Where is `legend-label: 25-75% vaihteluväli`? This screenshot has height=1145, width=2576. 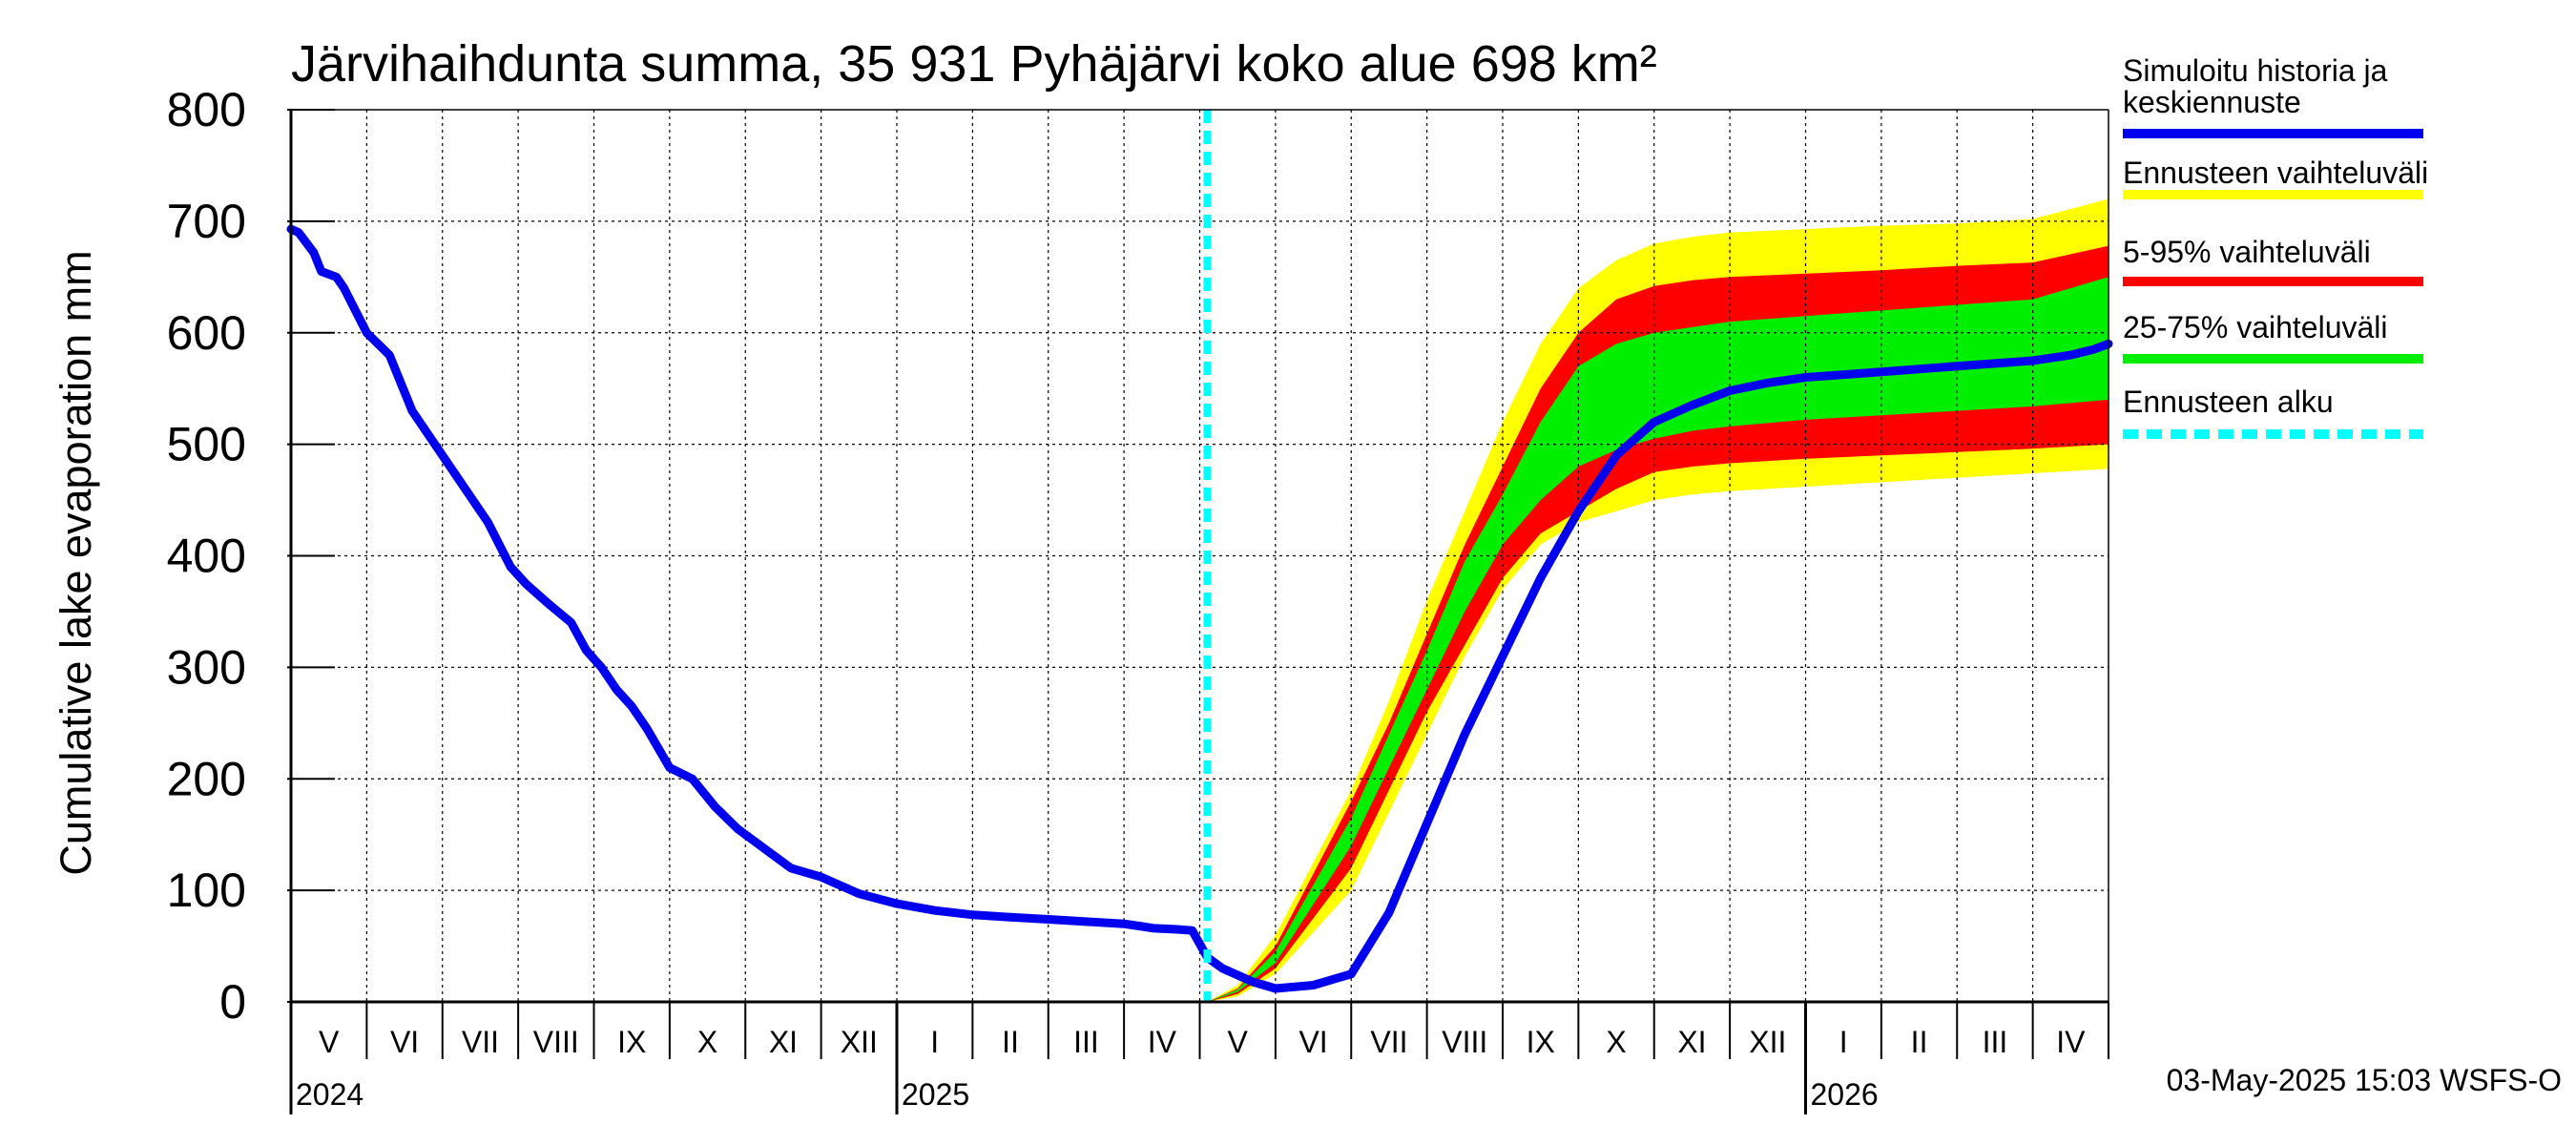 legend-label: 25-75% vaihteluväli is located at coordinates (2255, 327).